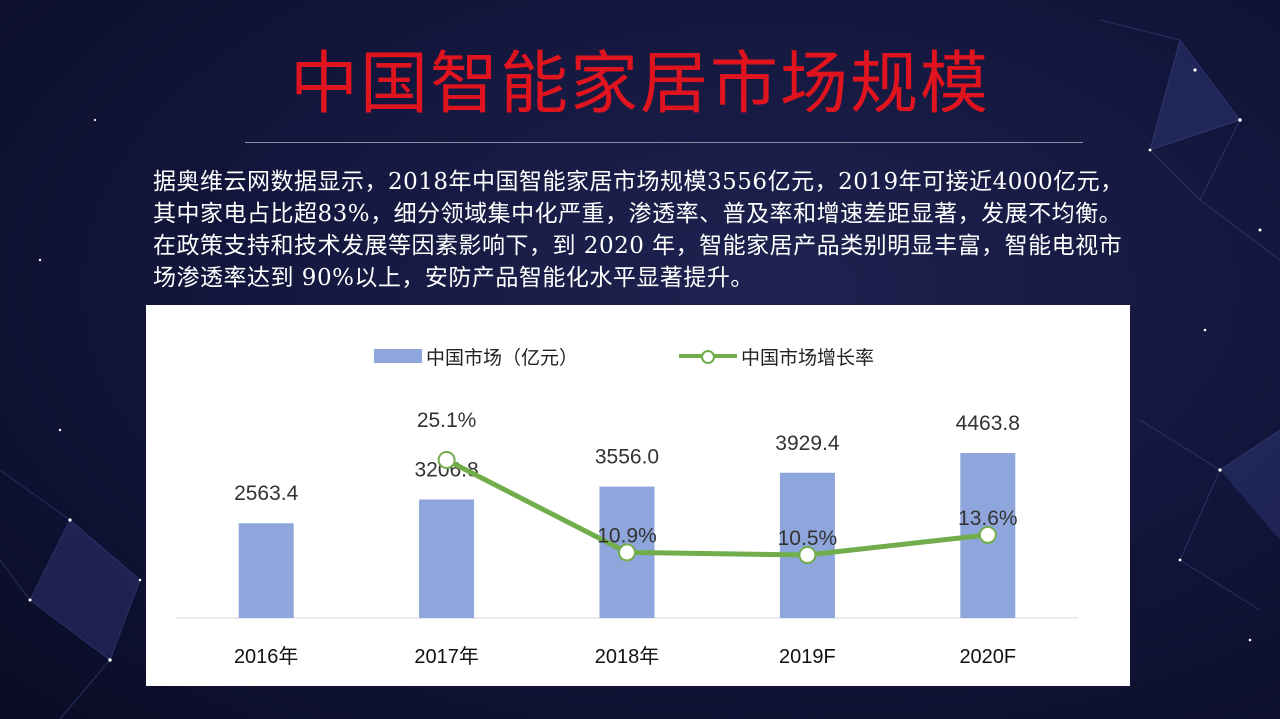 Image resolution: width=1280 pixels, height=719 pixels. I want to click on bar-value-label-1: 3206.8, so click(446, 469).